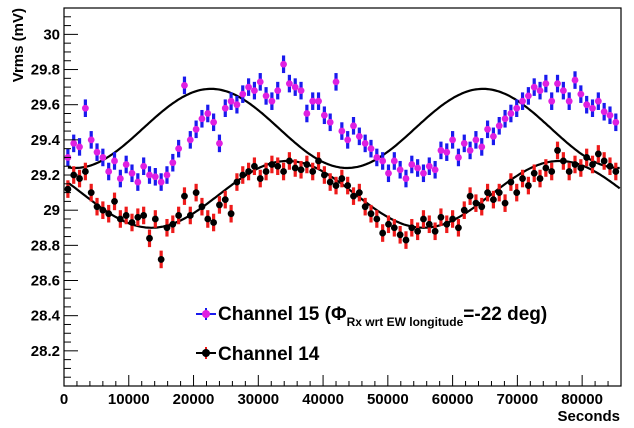 Image resolution: width=634 pixels, height=428 pixels. What do you see at coordinates (45, 245) in the screenshot?
I see `y-tick-label: 28.8` at bounding box center [45, 245].